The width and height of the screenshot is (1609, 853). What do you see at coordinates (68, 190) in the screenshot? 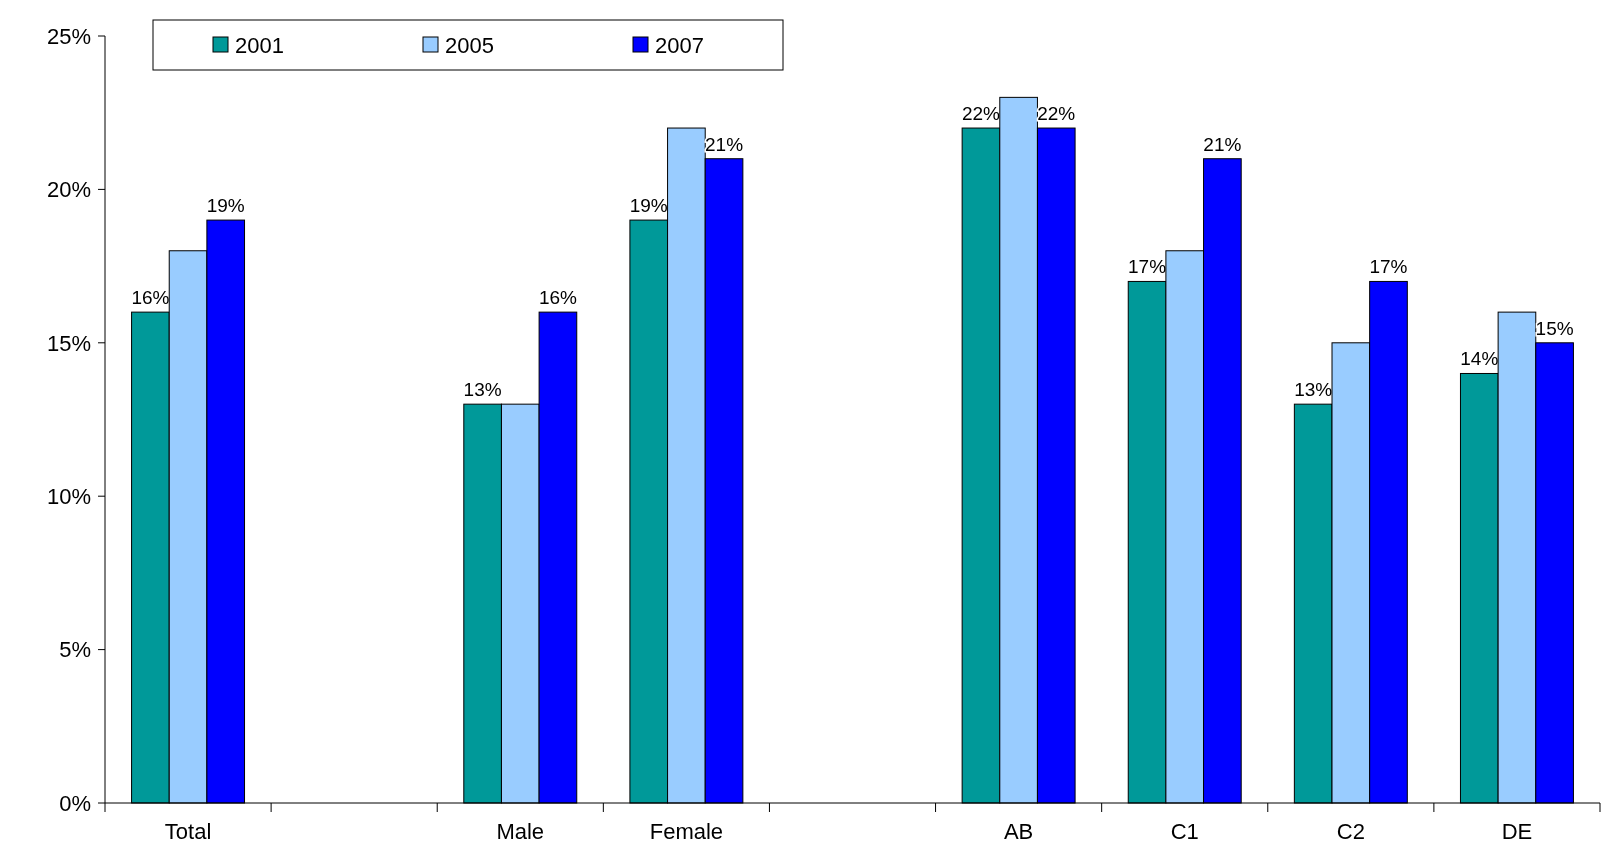
I see `y-tick-label: 20%` at bounding box center [68, 190].